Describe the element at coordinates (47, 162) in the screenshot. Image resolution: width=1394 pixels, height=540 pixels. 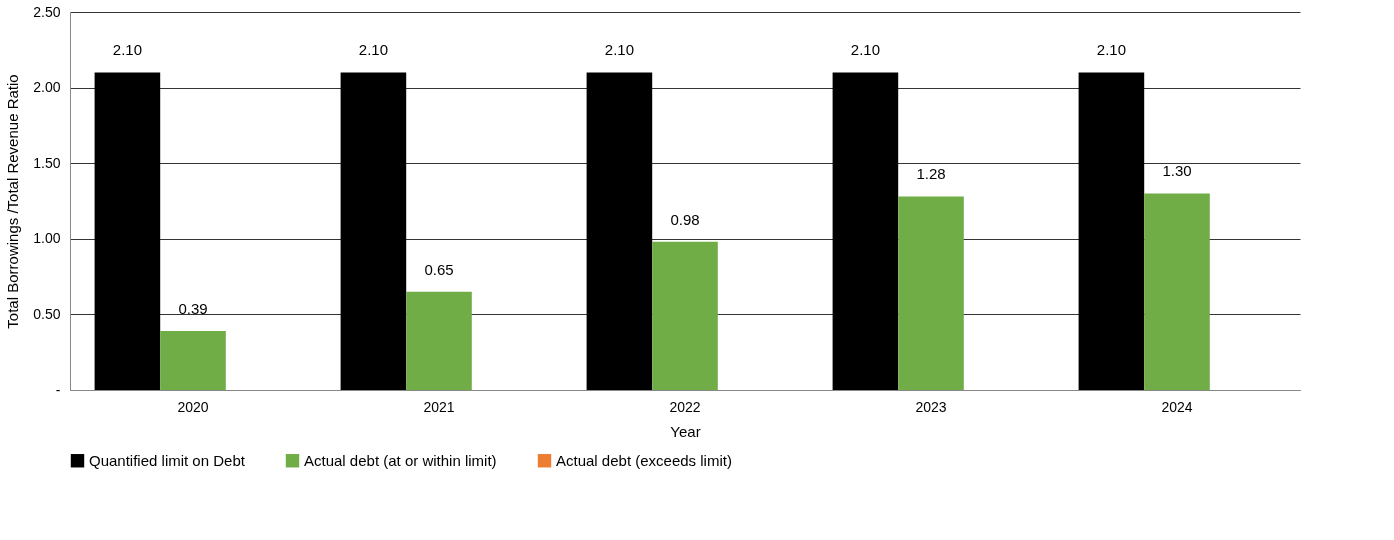
I see `y-tick-label: 1.50` at that location.